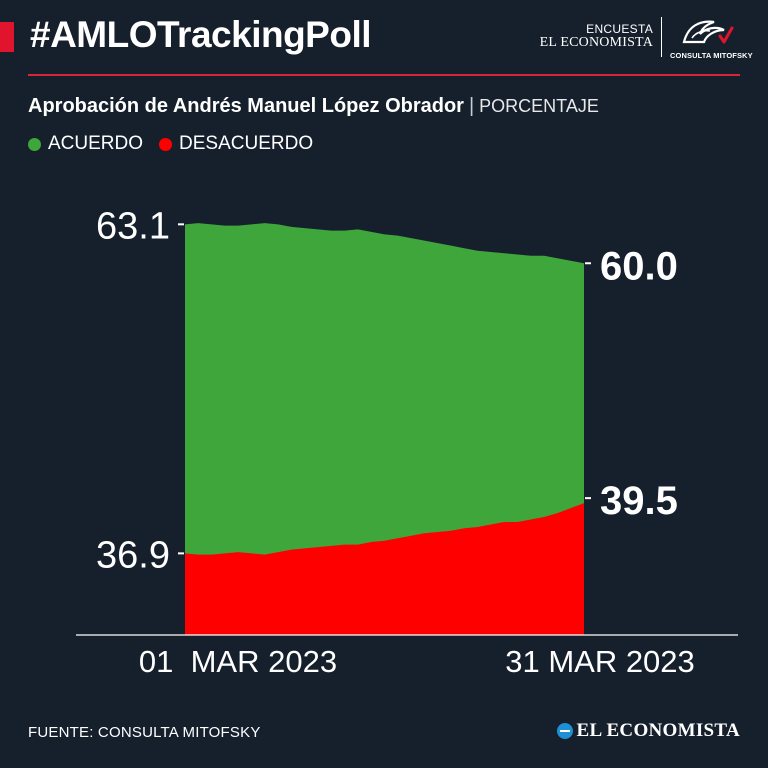  What do you see at coordinates (384, 75) in the screenshot?
I see `header-rule` at bounding box center [384, 75].